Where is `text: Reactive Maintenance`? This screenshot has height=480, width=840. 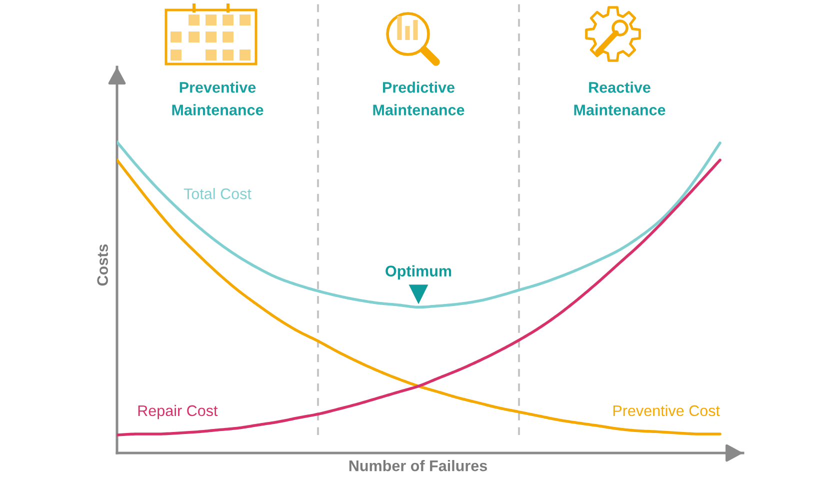 text: Reactive Maintenance is located at coordinates (620, 99).